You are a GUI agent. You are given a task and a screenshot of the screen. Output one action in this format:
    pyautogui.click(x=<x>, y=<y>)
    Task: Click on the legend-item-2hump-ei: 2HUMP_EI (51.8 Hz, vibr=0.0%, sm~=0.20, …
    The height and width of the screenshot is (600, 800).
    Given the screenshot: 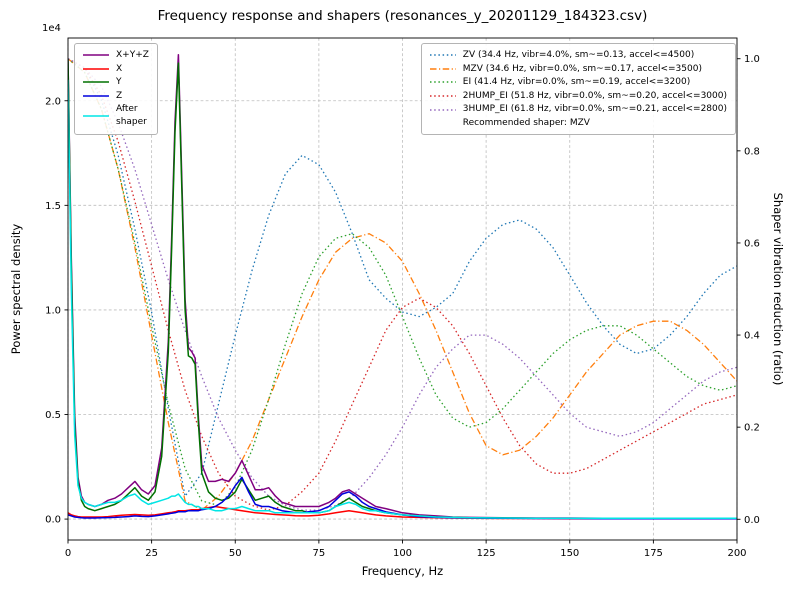 What is the action you would take?
    pyautogui.click(x=578, y=96)
    